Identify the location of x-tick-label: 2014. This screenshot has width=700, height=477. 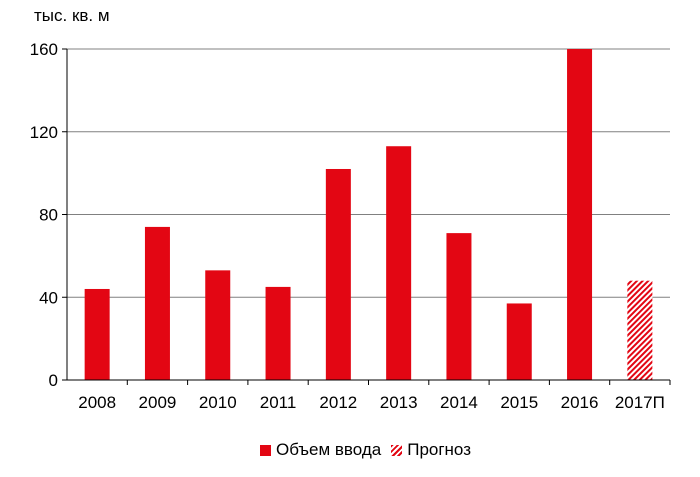
(459, 402).